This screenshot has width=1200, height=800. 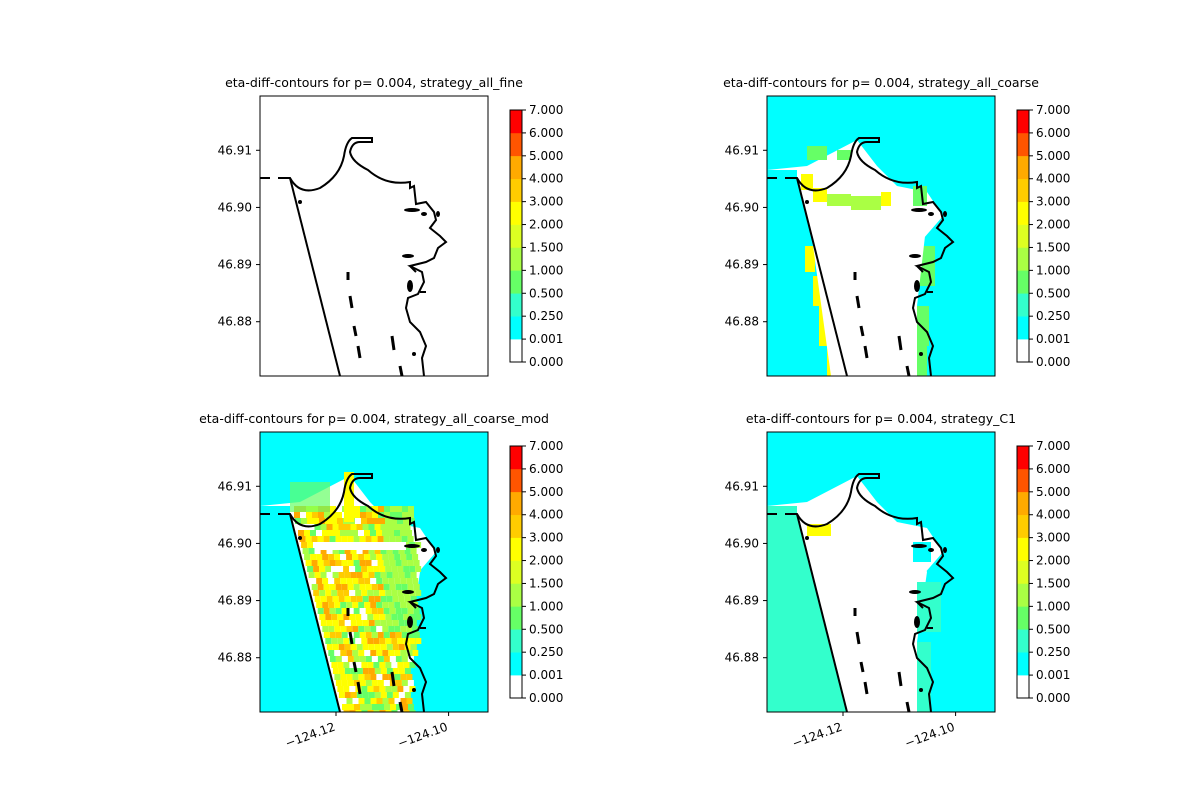 I want to click on island, so click(x=917, y=622).